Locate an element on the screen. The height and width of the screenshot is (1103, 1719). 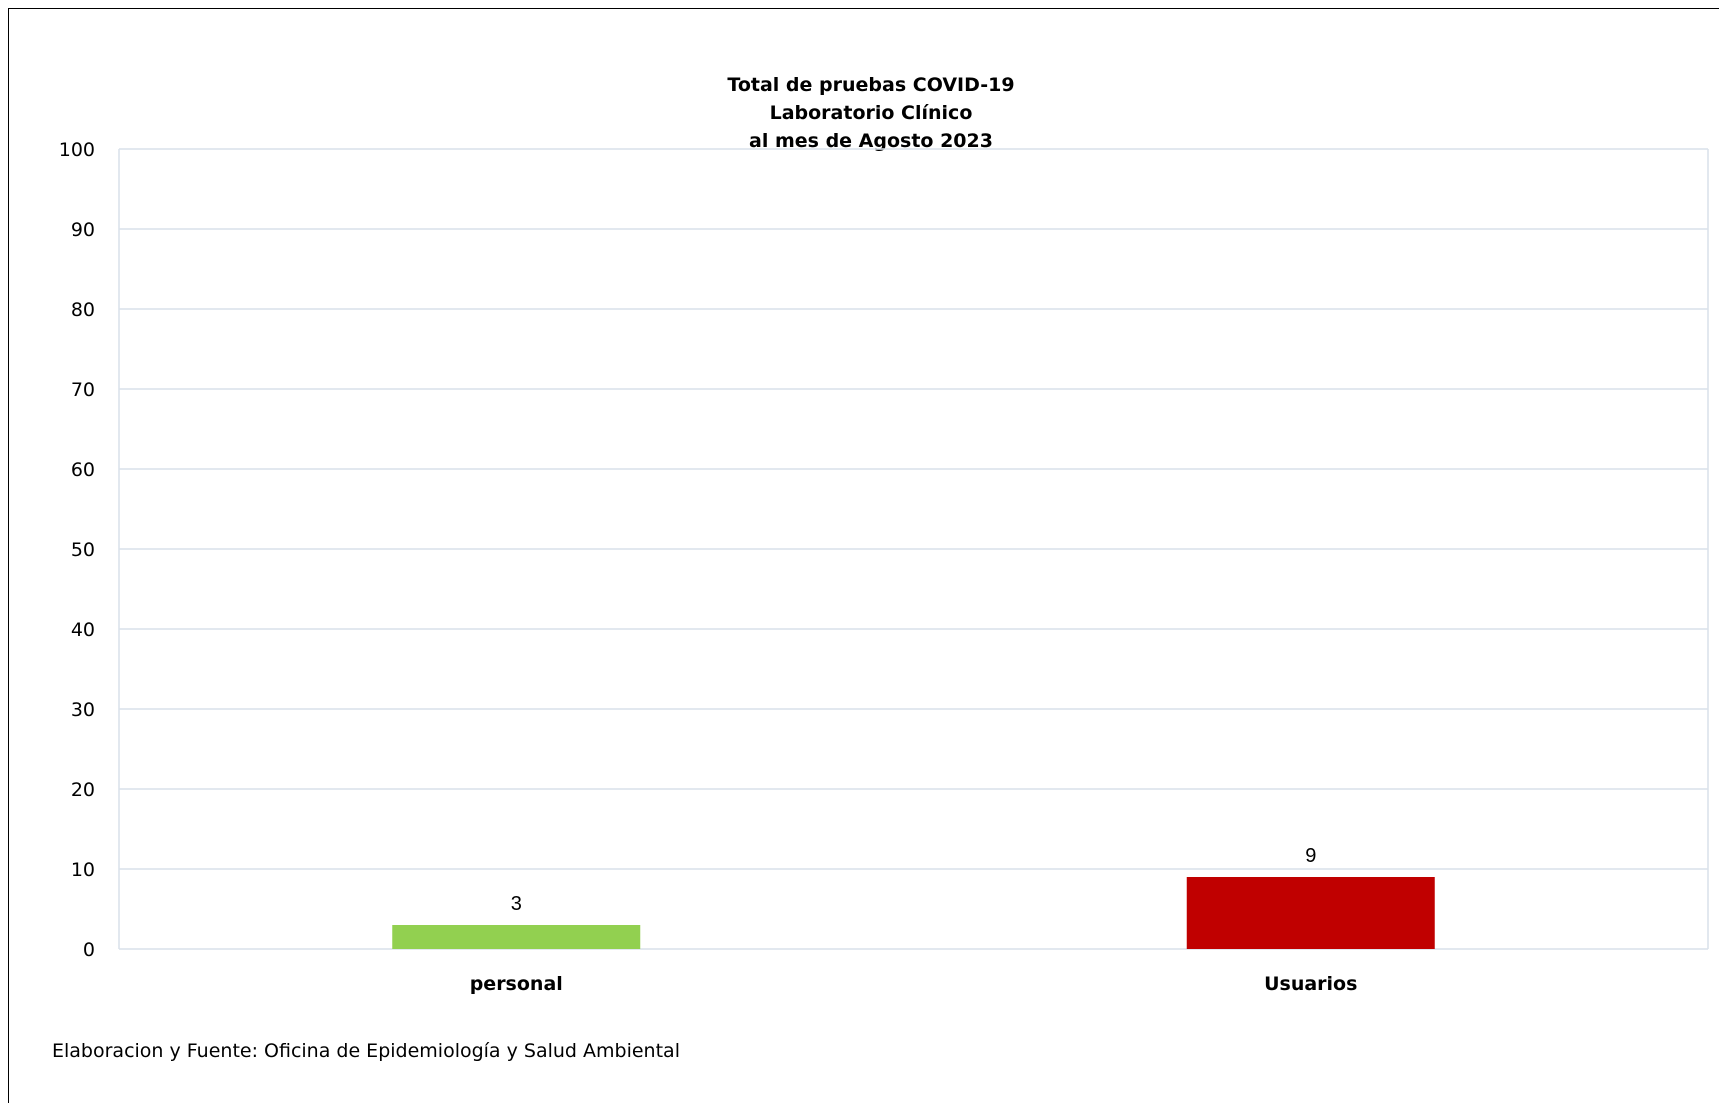
bar-usuarios is located at coordinates (1310, 913).